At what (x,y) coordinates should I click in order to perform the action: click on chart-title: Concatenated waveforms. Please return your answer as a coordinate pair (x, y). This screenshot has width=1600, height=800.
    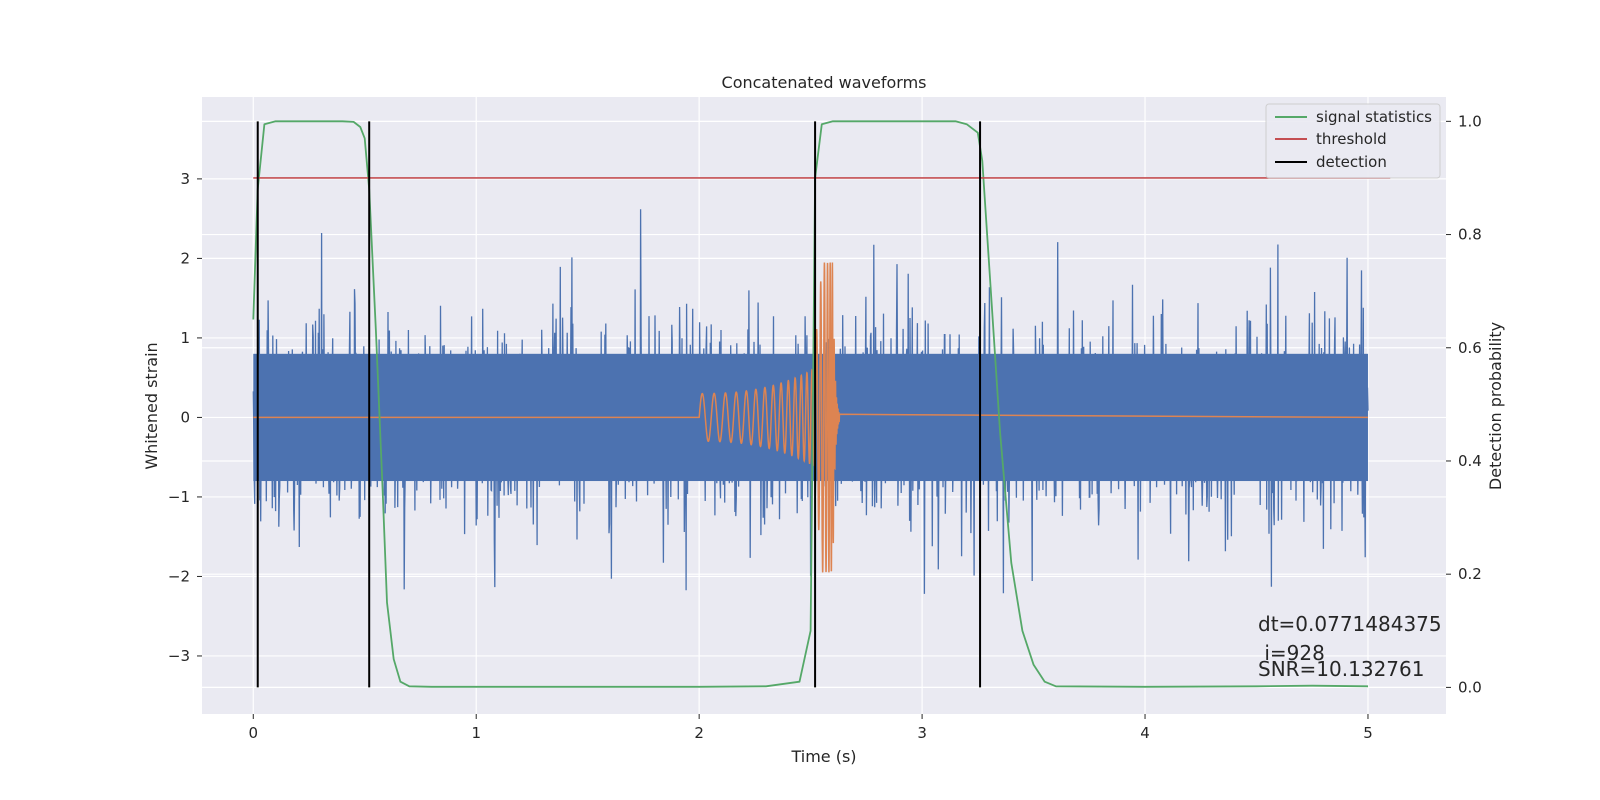
    Looking at the image, I should click on (824, 82).